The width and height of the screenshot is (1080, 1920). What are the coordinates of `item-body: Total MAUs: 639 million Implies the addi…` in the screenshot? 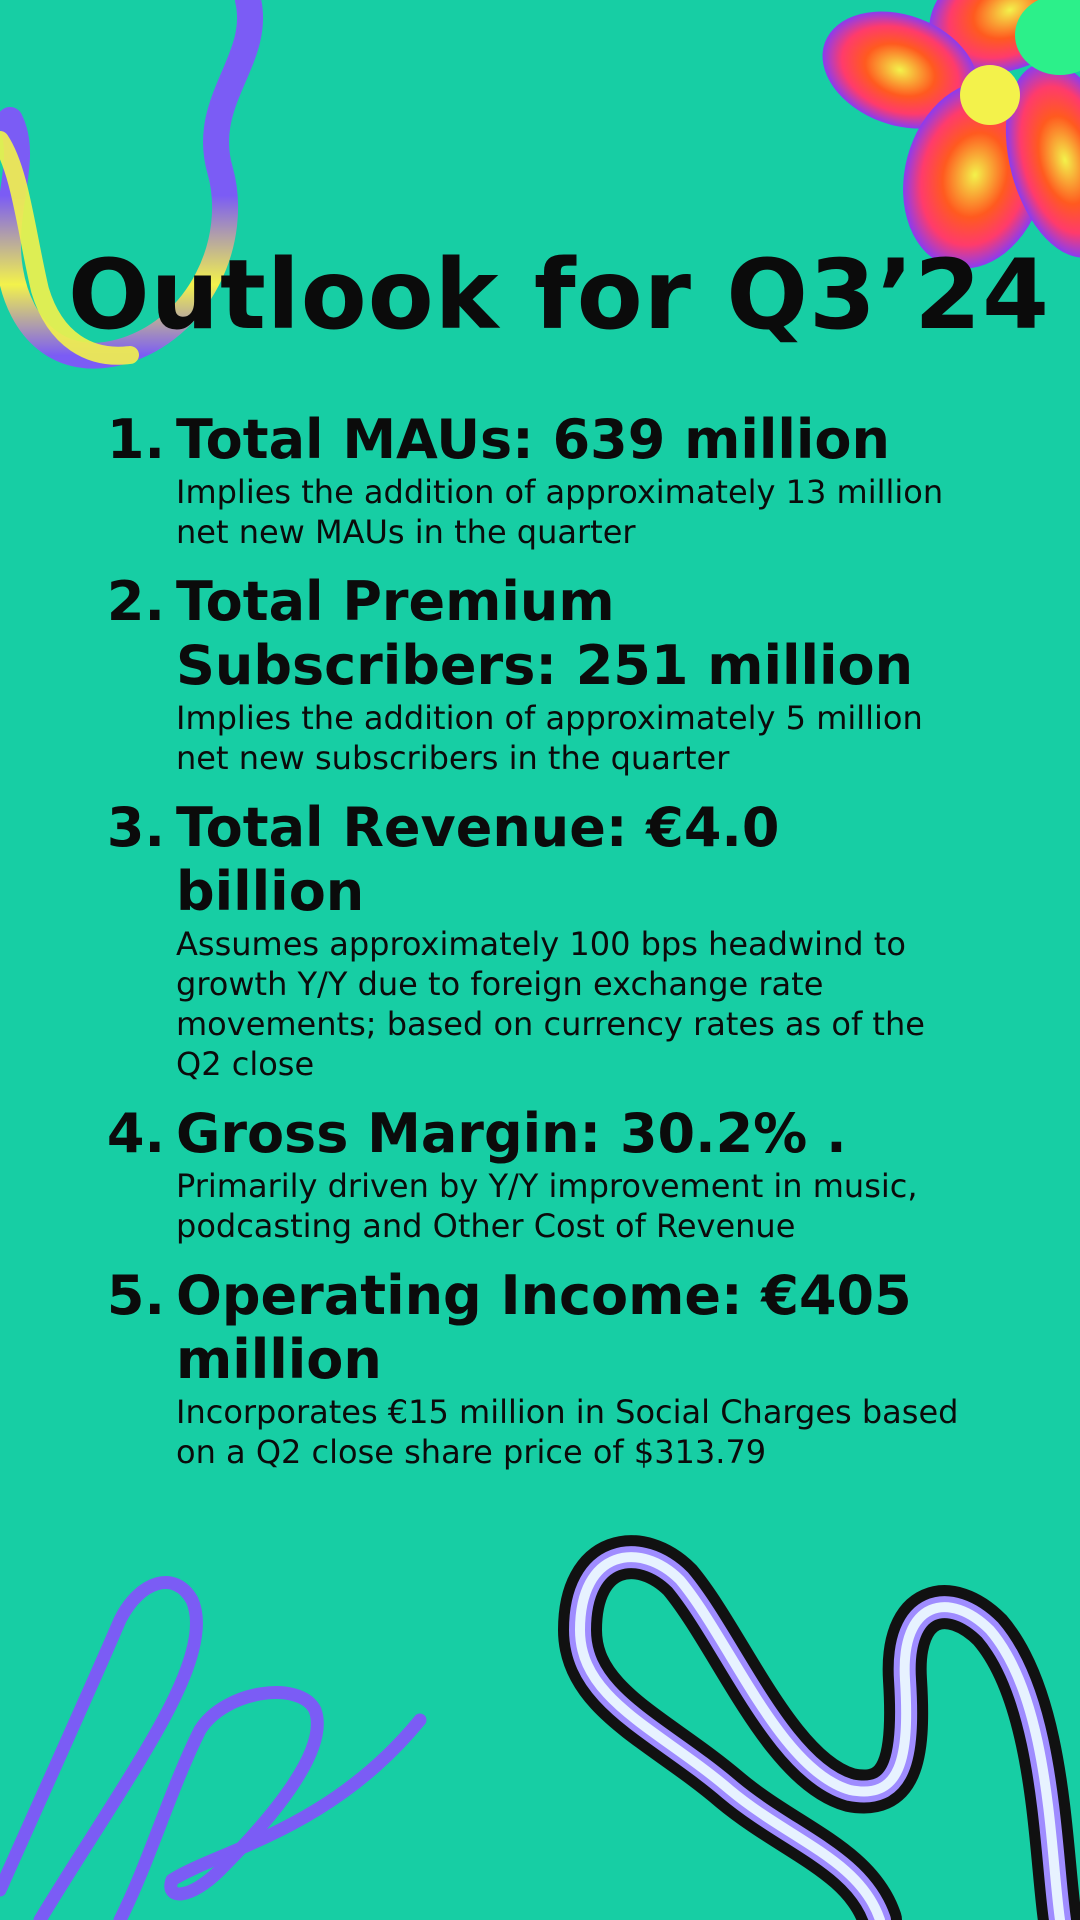 It's located at (578, 480).